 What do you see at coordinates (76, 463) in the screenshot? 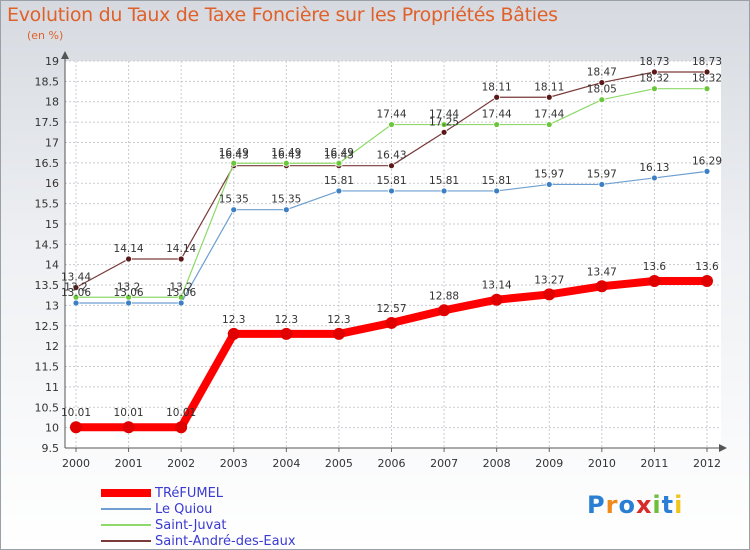
I see `x-tick-label: 2000` at bounding box center [76, 463].